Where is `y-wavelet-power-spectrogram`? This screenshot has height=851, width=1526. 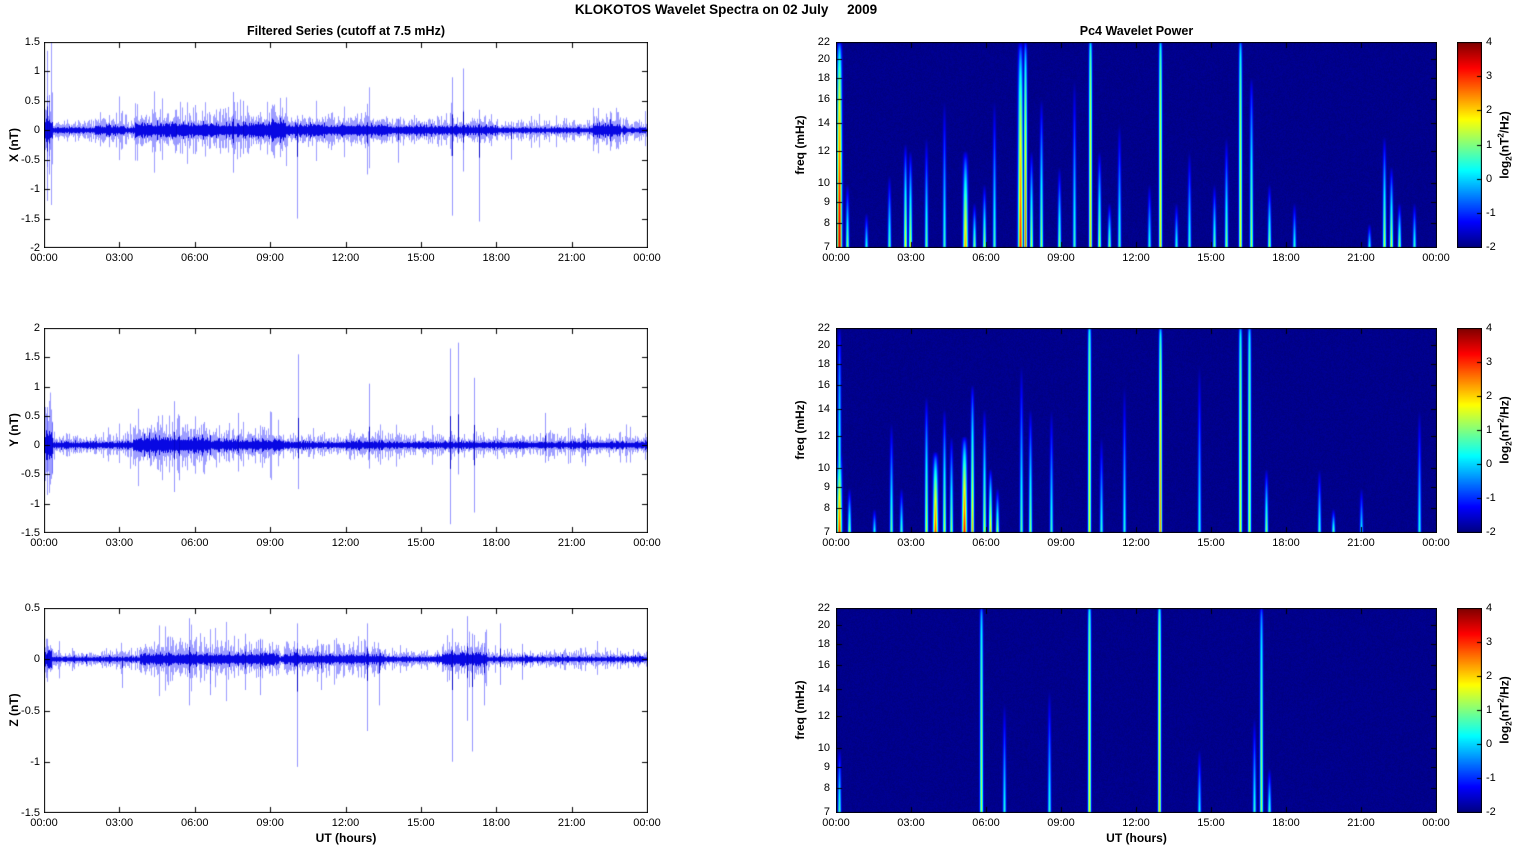 y-wavelet-power-spectrogram is located at coordinates (1136, 430).